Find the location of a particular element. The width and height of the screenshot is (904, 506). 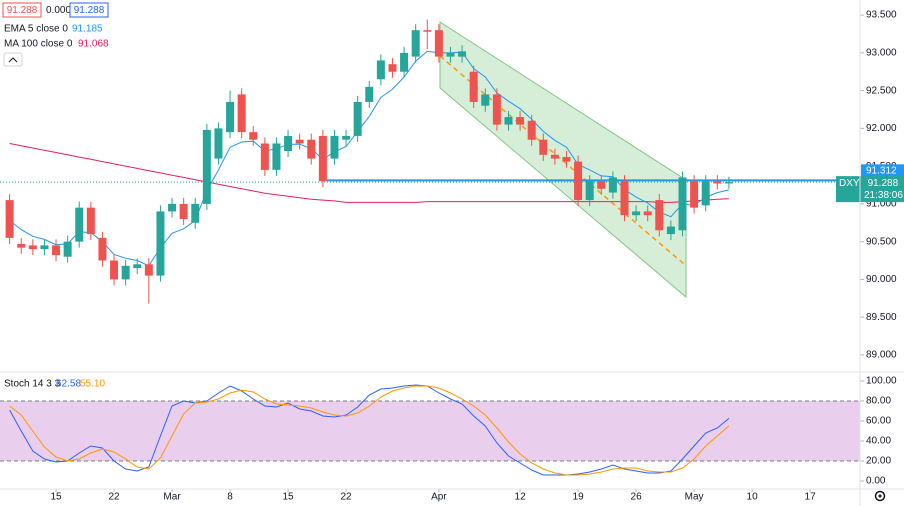

legend-name: MA 100 close 0 is located at coordinates (38, 44).